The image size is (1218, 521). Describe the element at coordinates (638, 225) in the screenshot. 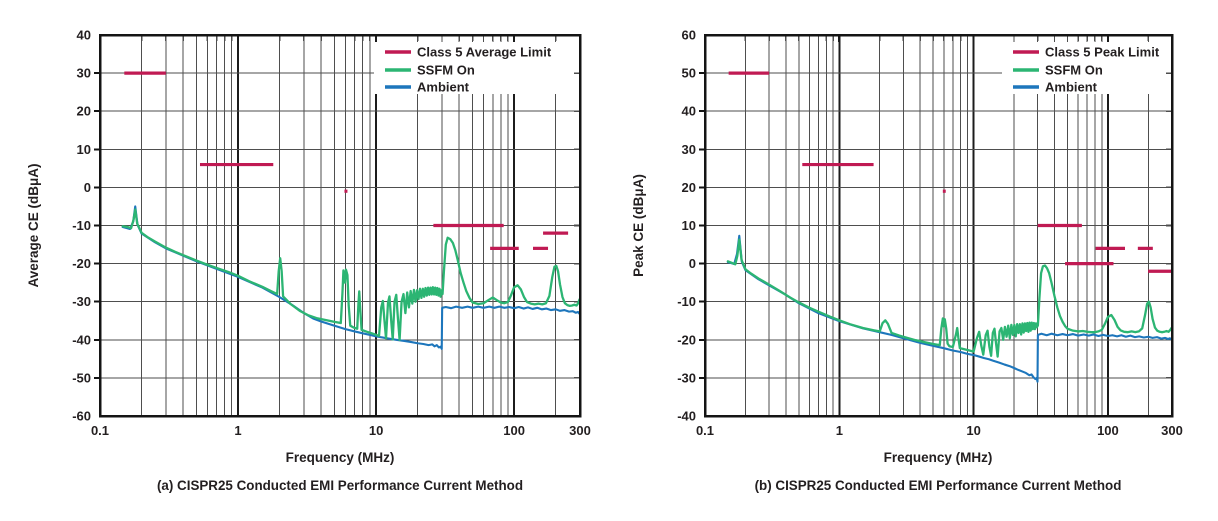

I see `y-axis-title: Peak CE (dBμA)` at that location.